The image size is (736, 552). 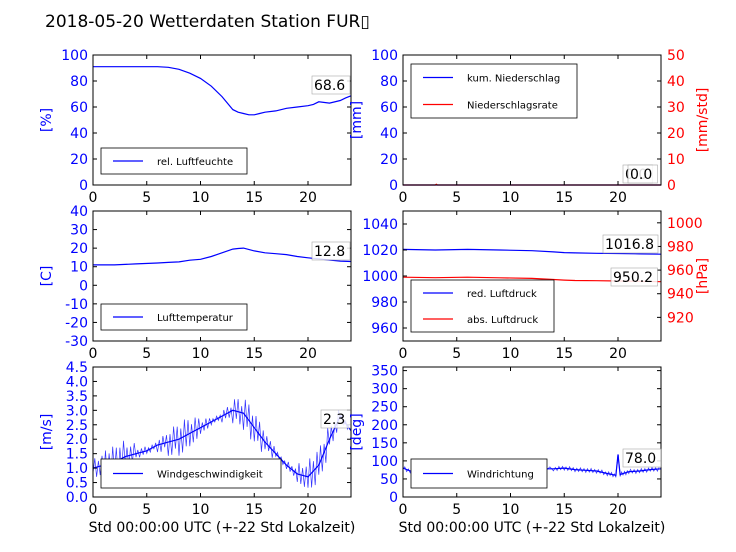 What do you see at coordinates (384, 426) in the screenshot?
I see `y-tick-label-direction: 200` at bounding box center [384, 426].